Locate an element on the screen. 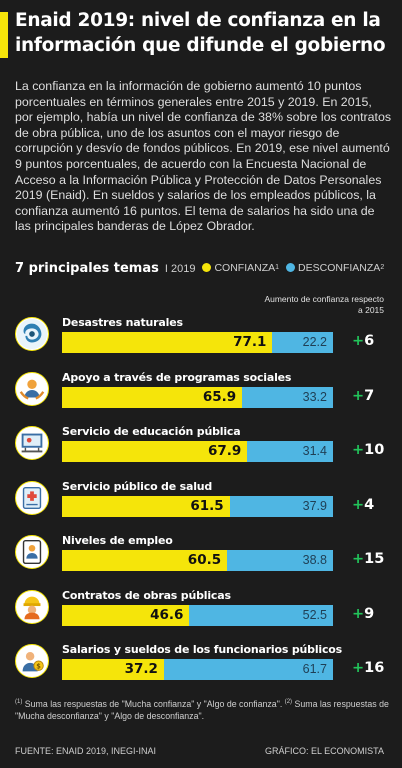 This screenshot has width=402, height=768. legend-sup-1: 1 is located at coordinates (277, 267).